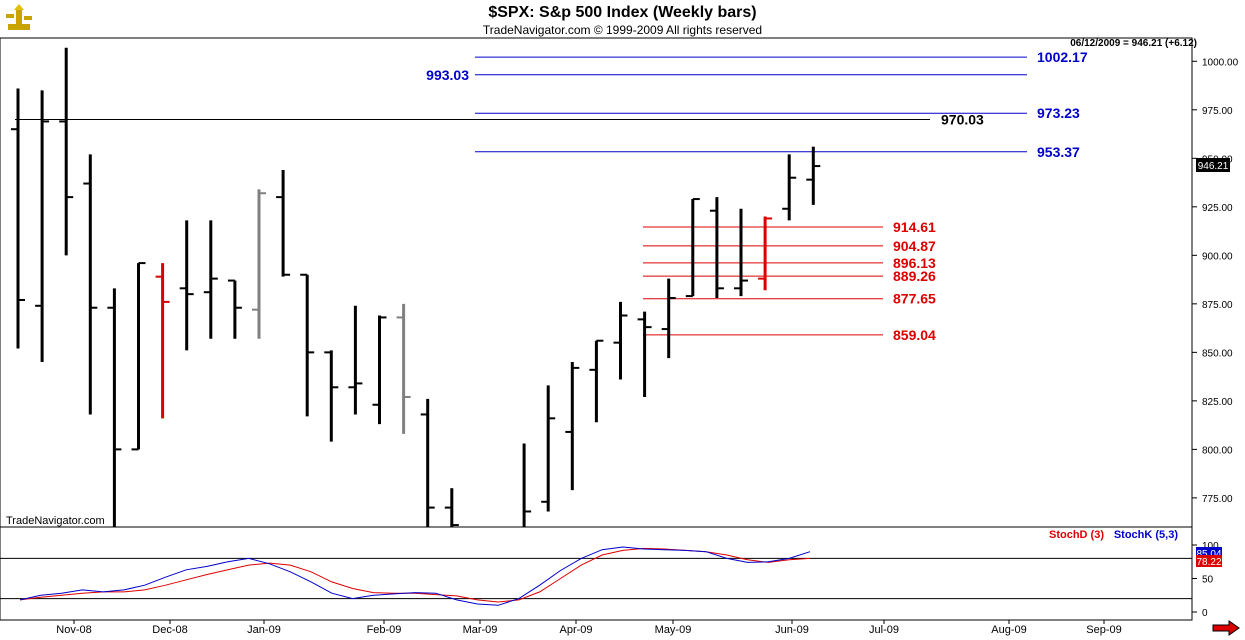  What do you see at coordinates (169, 630) in the screenshot?
I see `x-tick-label: Dec-08` at bounding box center [169, 630].